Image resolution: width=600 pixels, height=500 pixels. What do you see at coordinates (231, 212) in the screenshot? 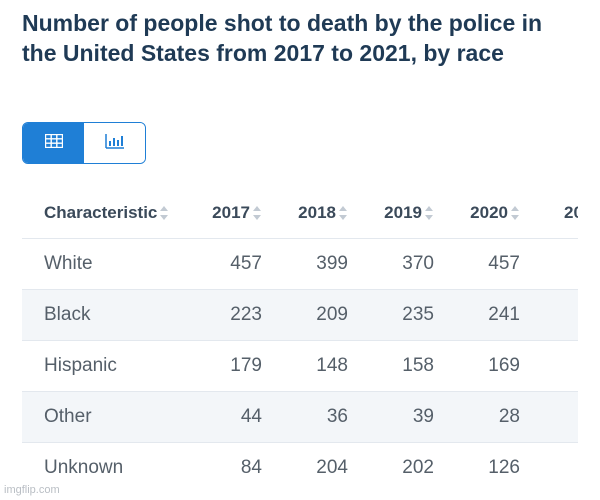
I see `column-header-label: 2017` at bounding box center [231, 212].